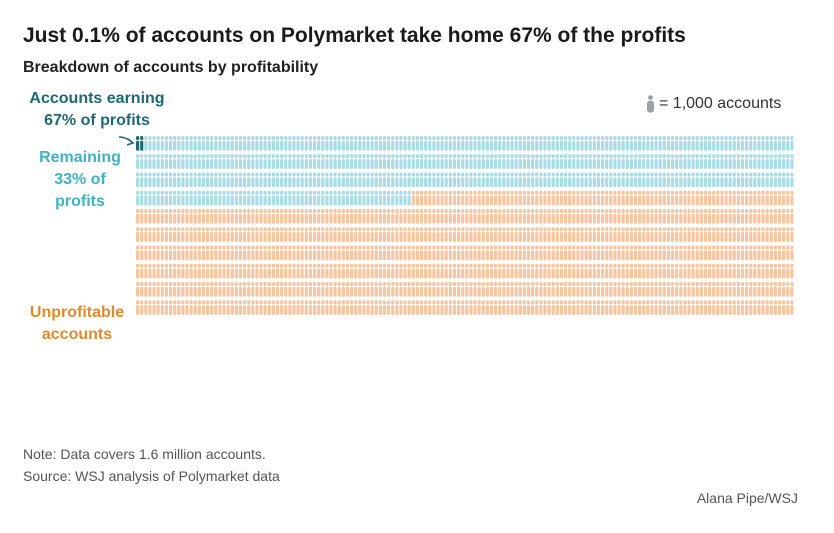 The width and height of the screenshot is (834, 533). I want to click on label-top-accounts: Accounts earning 67% of profits, so click(97, 110).